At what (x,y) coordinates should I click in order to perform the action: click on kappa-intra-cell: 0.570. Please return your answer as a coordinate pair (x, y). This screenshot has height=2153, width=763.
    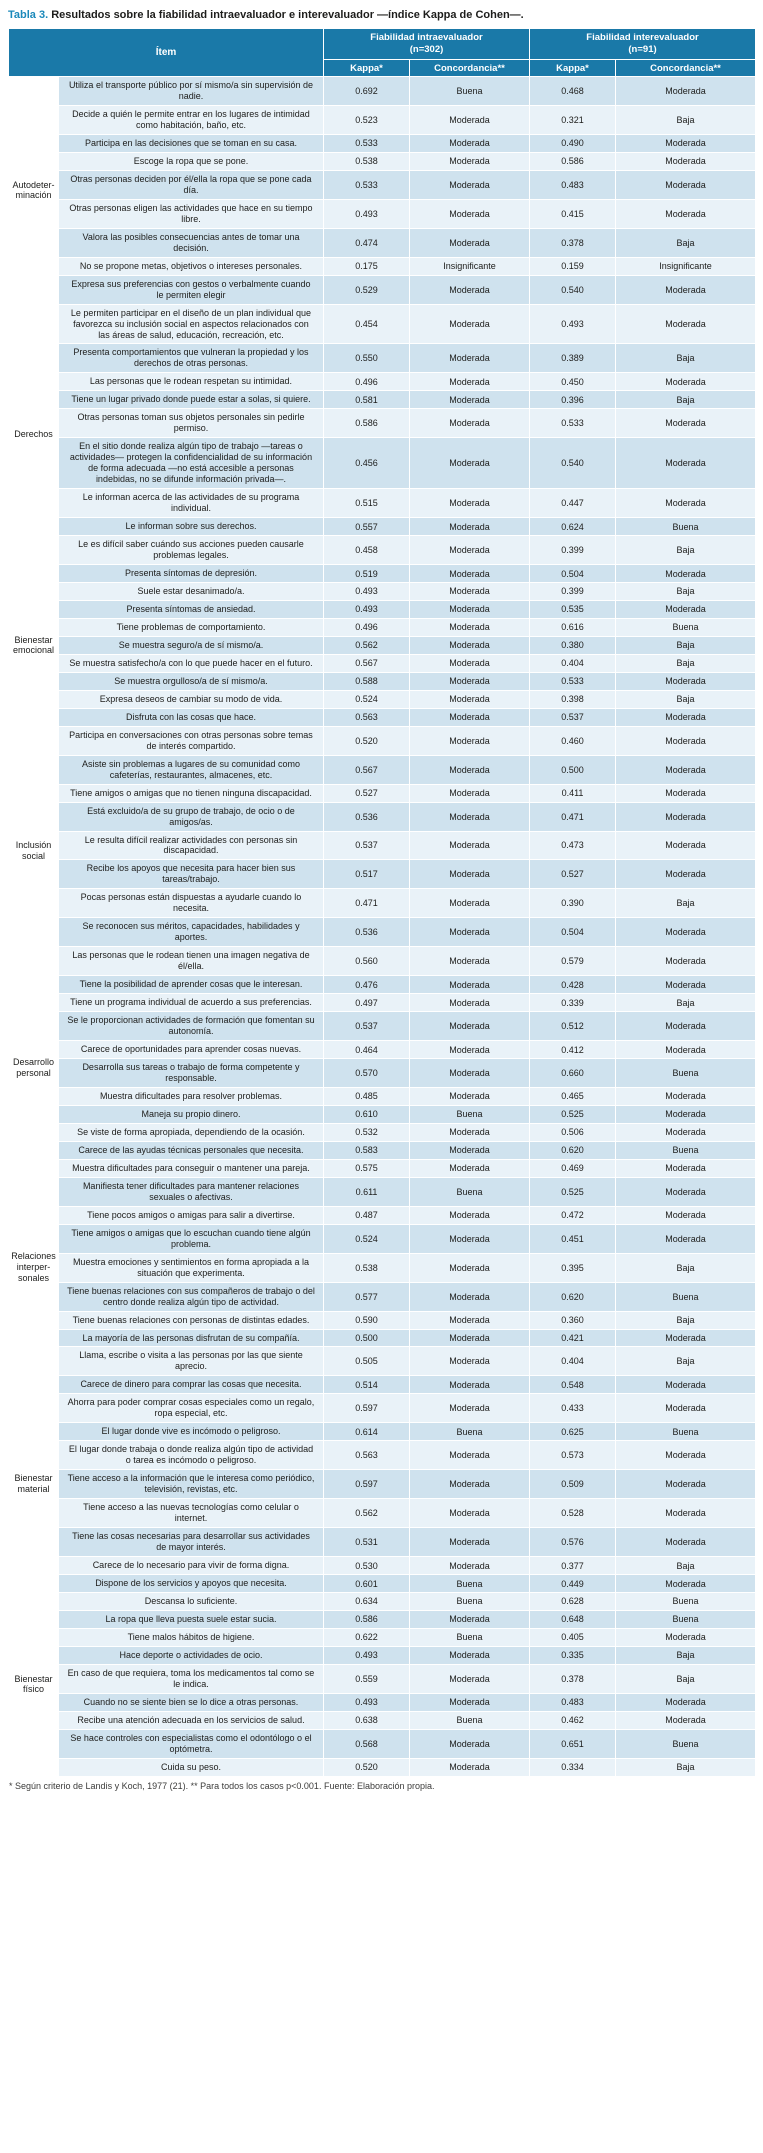
    Looking at the image, I should click on (366, 1073).